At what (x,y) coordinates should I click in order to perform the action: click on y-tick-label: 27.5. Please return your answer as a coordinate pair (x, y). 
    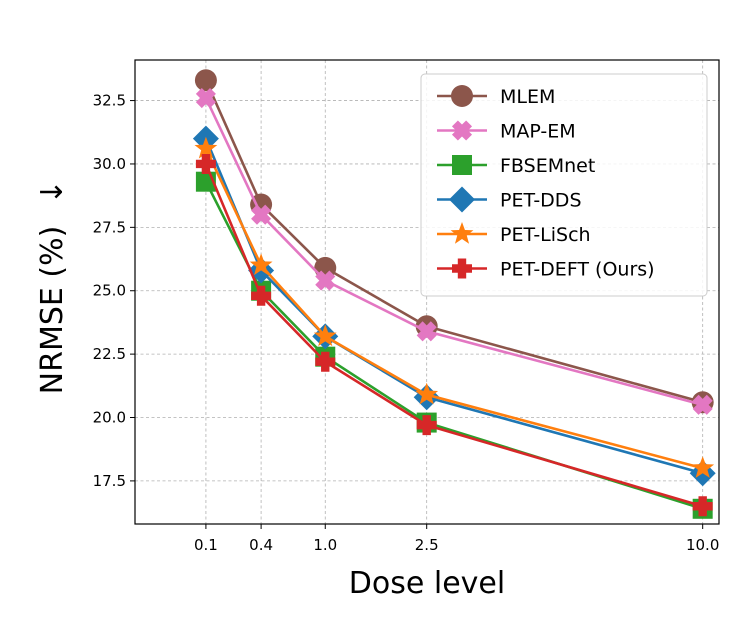
    Looking at the image, I should click on (109, 227).